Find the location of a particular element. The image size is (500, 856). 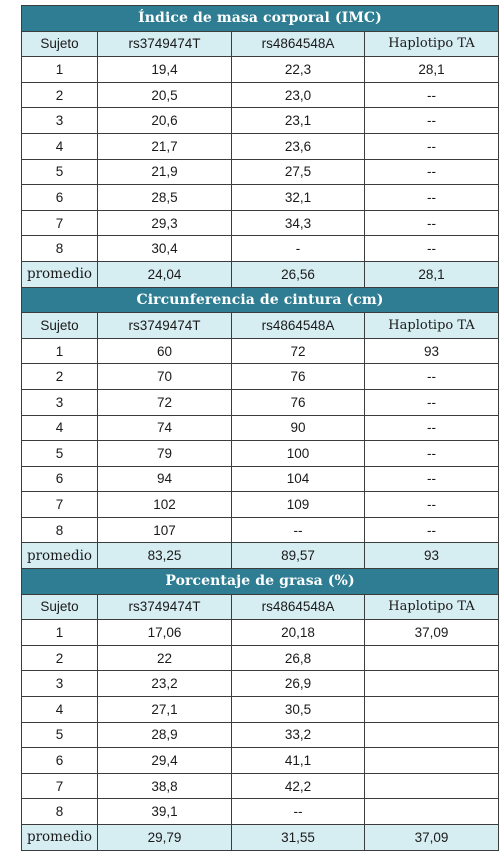

cell-rs4864548a: 72 is located at coordinates (298, 351).